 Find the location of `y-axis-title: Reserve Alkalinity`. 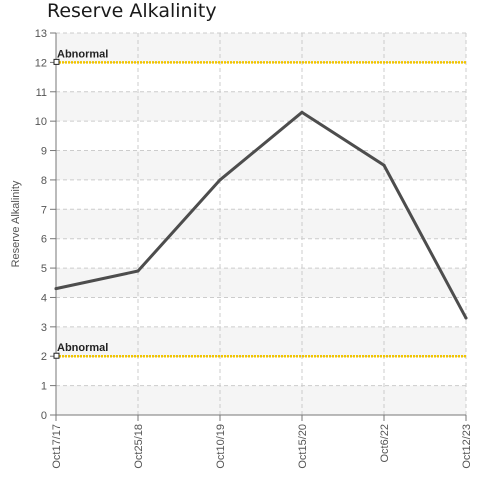

y-axis-title: Reserve Alkalinity is located at coordinates (16, 223).